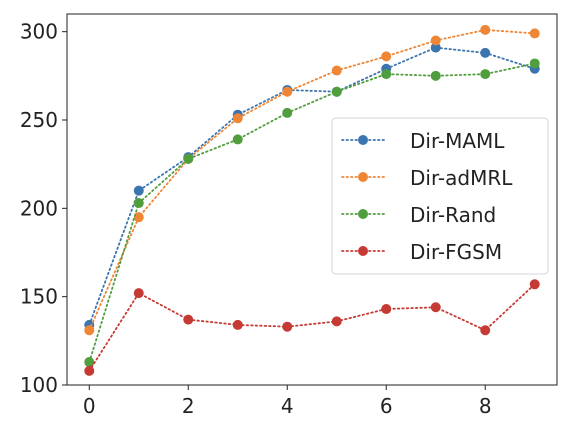 The image size is (576, 426). I want to click on legend: Dir-MAML Dir-adMRL Dir-Rand Dir-FGSM, so click(440, 196).